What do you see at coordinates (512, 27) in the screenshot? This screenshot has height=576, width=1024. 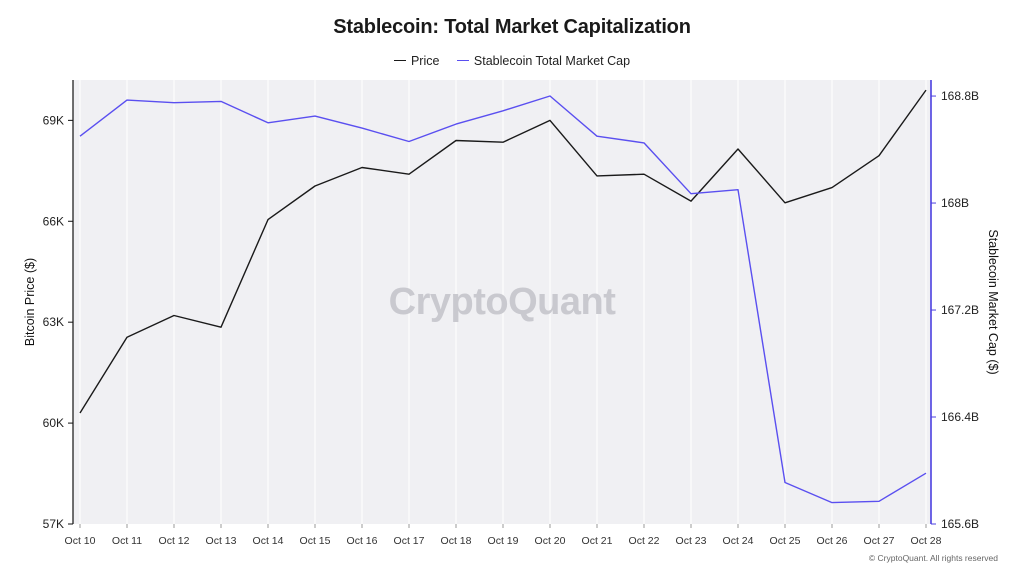 I see `chart-title: Stablecoin: Total Market Capitalization` at bounding box center [512, 27].